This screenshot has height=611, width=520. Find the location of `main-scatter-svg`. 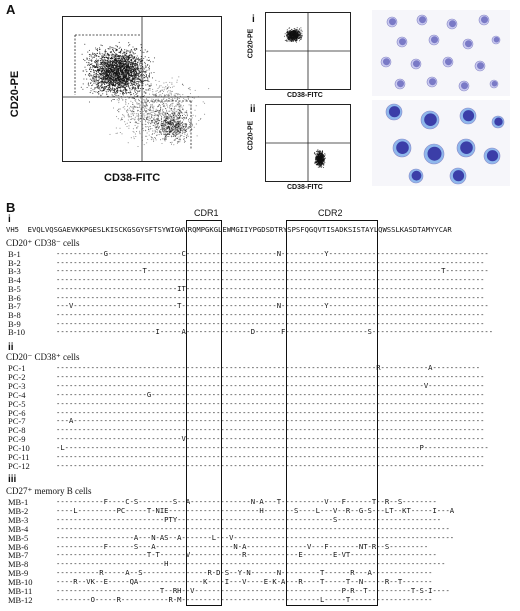

main-scatter-svg is located at coordinates (142, 89).